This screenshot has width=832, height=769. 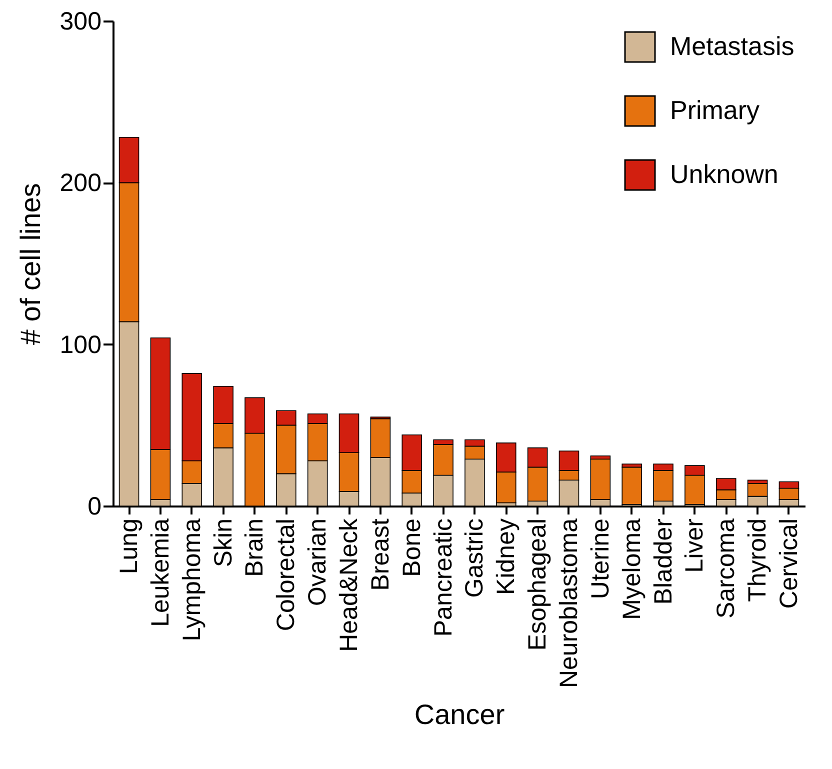 I want to click on x-tick-label: Liver, so click(x=694, y=545).